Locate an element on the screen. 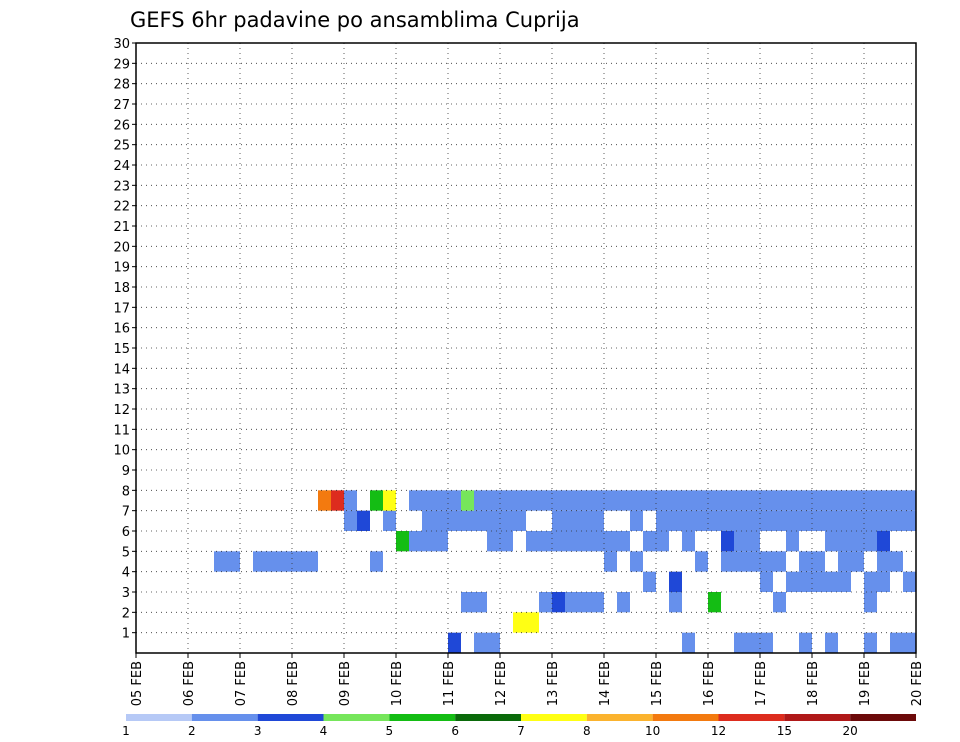 This screenshot has height=742, width=960. y-tick-label: 17 is located at coordinates (121, 308).